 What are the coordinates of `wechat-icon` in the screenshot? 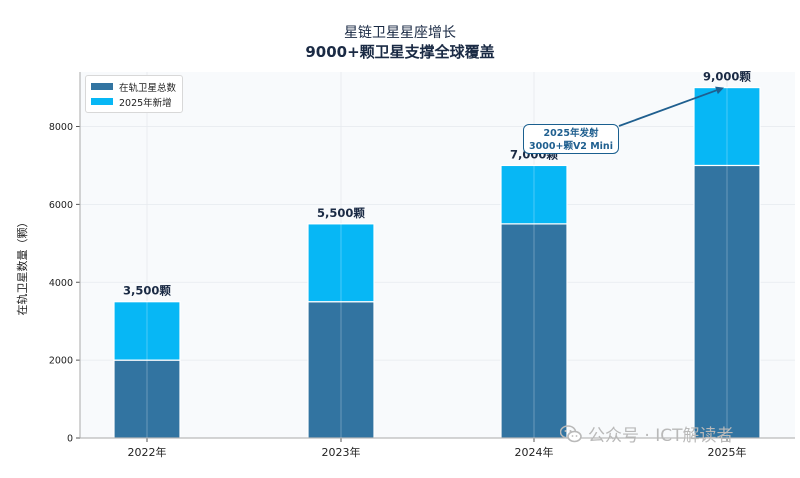 It's located at (571, 433).